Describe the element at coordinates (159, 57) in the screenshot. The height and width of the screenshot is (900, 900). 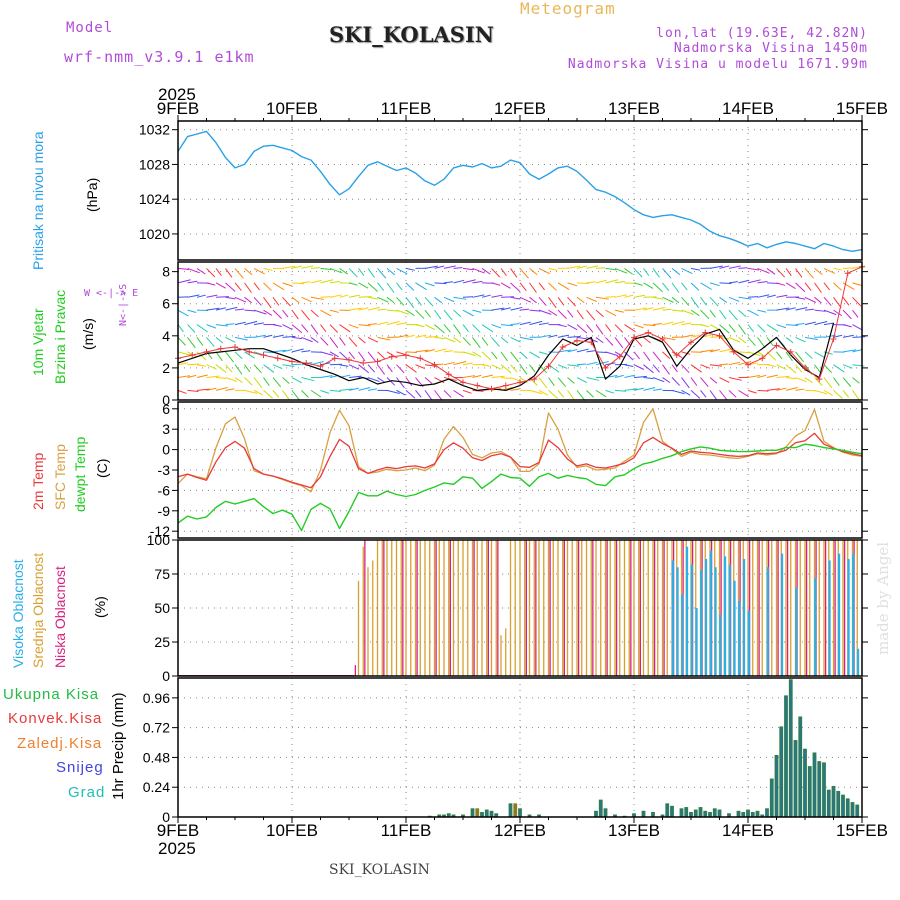
I see `model-name: wrf-nmm_v3.9.1 e1km` at that location.